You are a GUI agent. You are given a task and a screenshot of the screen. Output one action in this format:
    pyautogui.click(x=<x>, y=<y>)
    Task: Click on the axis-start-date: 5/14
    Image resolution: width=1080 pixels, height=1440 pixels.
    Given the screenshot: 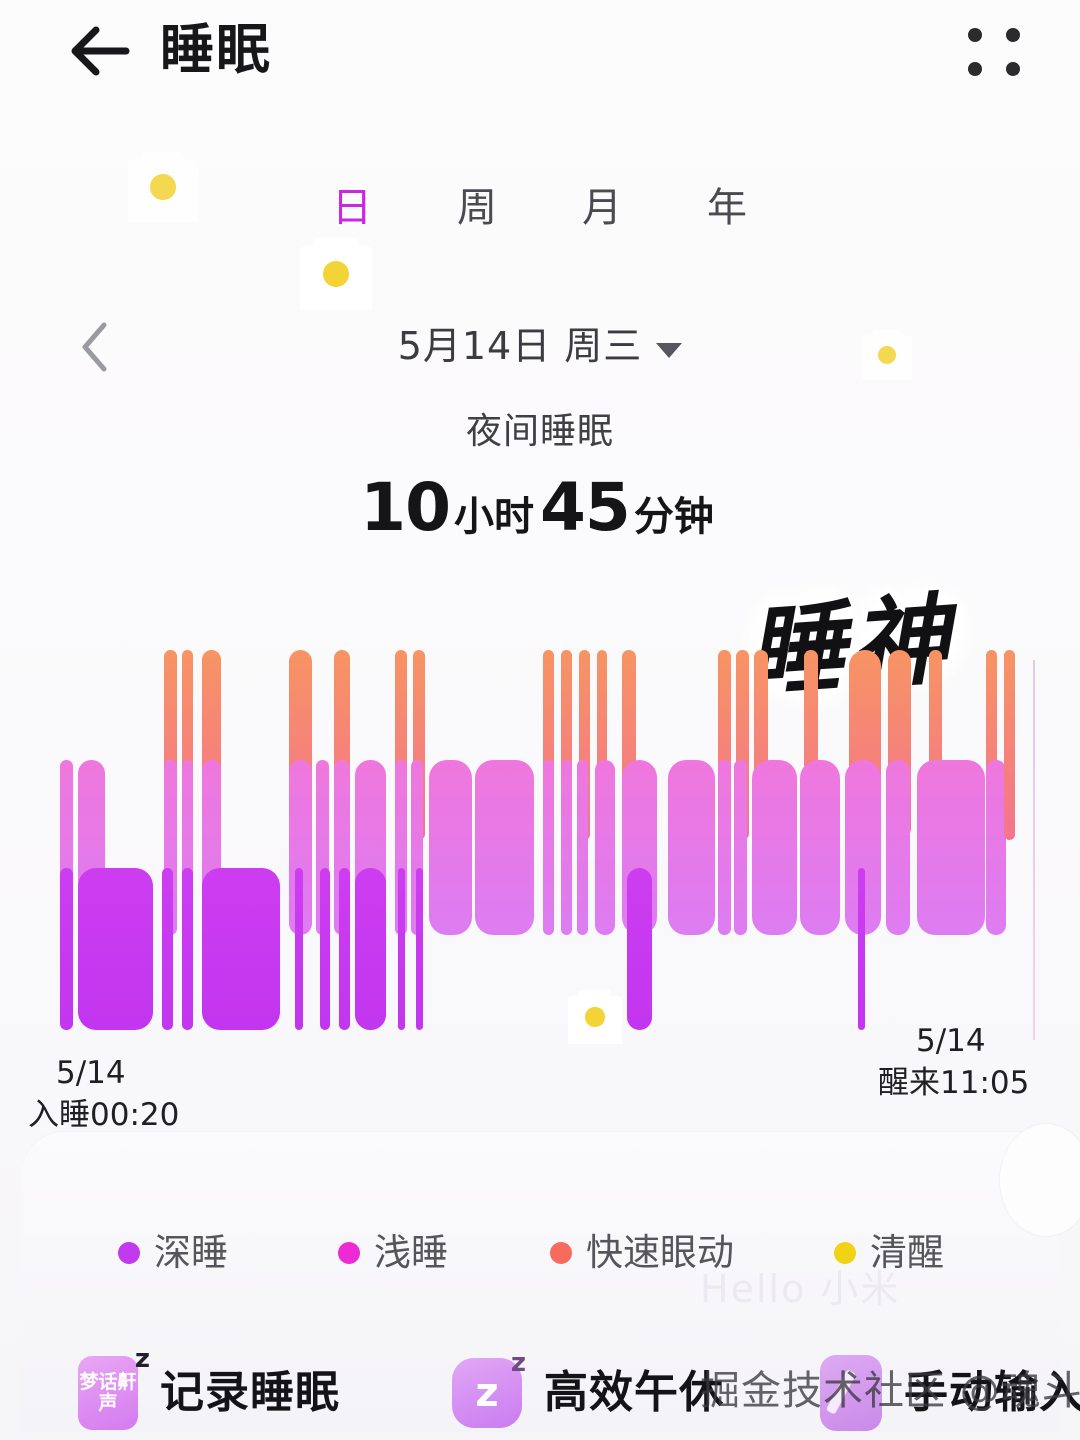 What is the action you would take?
    pyautogui.click(x=91, y=1073)
    